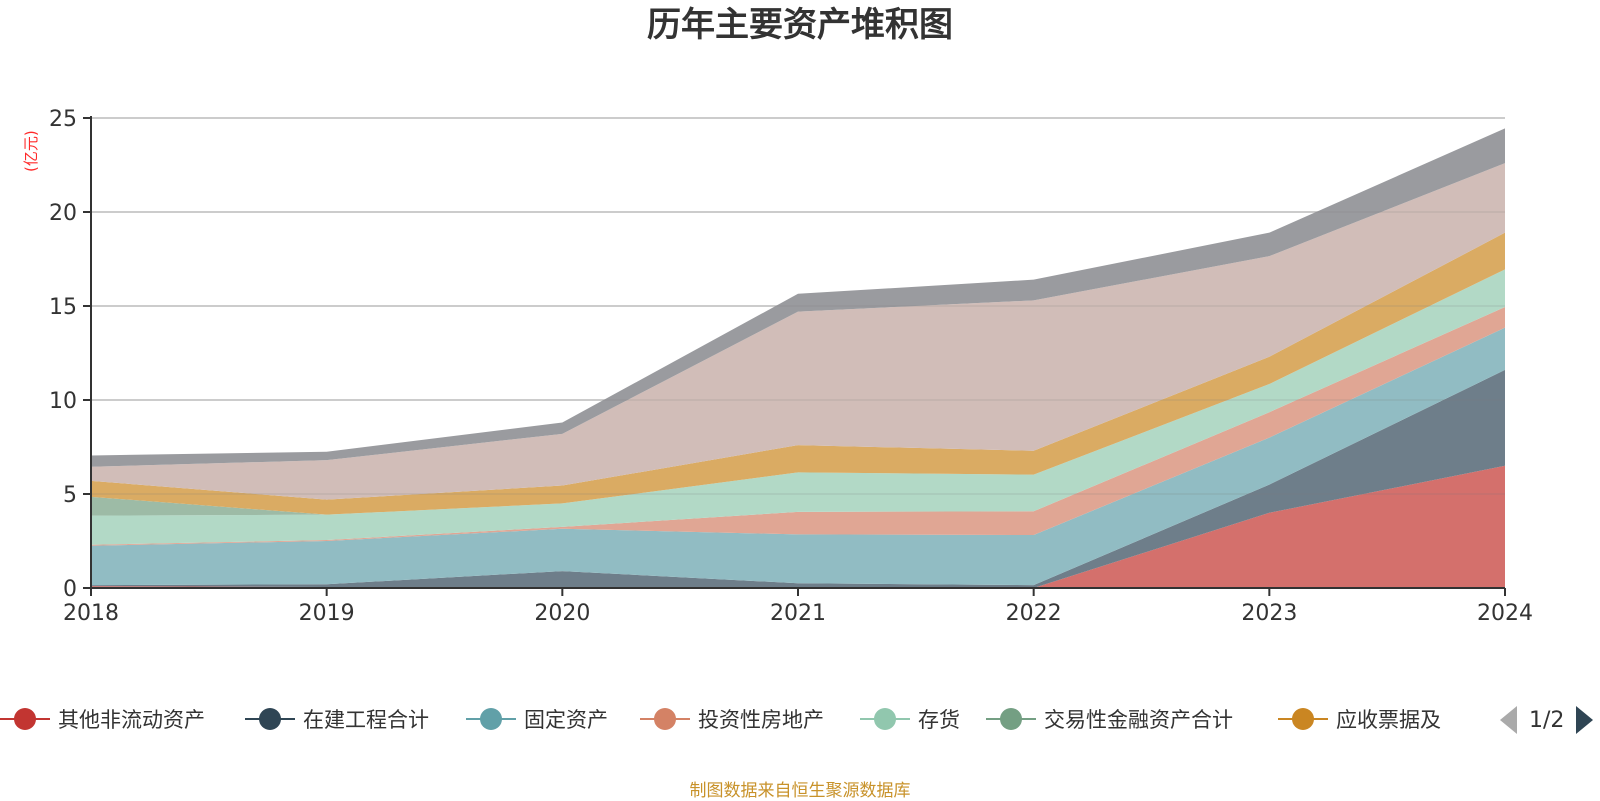  I want to click on legend-item: 交易性金融资产合计, so click(1109, 719).